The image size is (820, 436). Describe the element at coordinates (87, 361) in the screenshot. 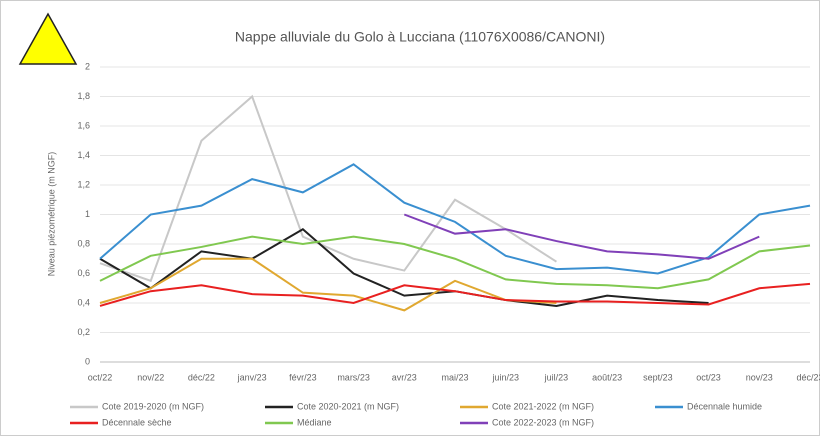

I see `y-tick-label: 0` at that location.